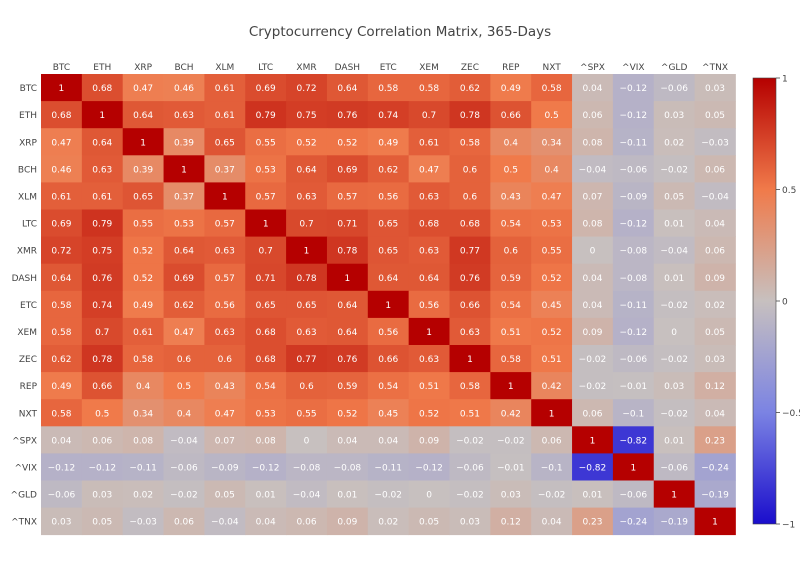 The image size is (800, 572). Describe the element at coordinates (511, 359) in the screenshot. I see `heatmap-cell-ZEC-REP` at that location.